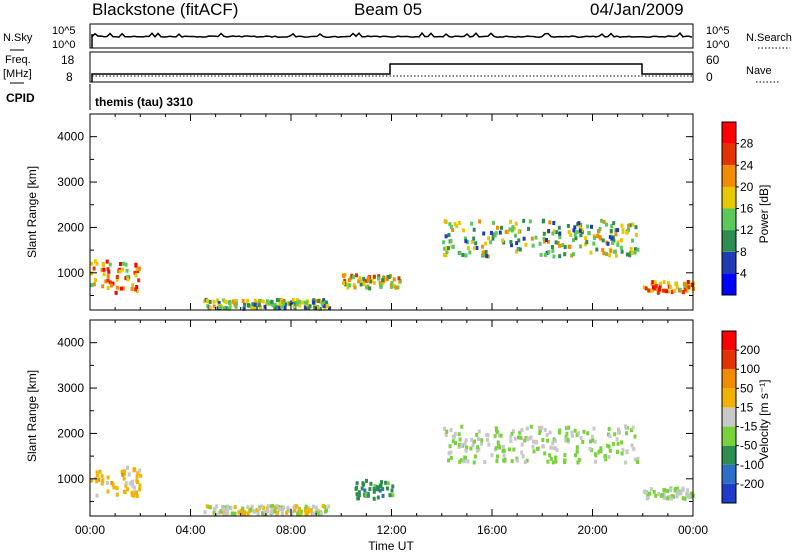 This screenshot has width=800, height=554. Describe the element at coordinates (392, 72) in the screenshot. I see `freq-trace` at that location.